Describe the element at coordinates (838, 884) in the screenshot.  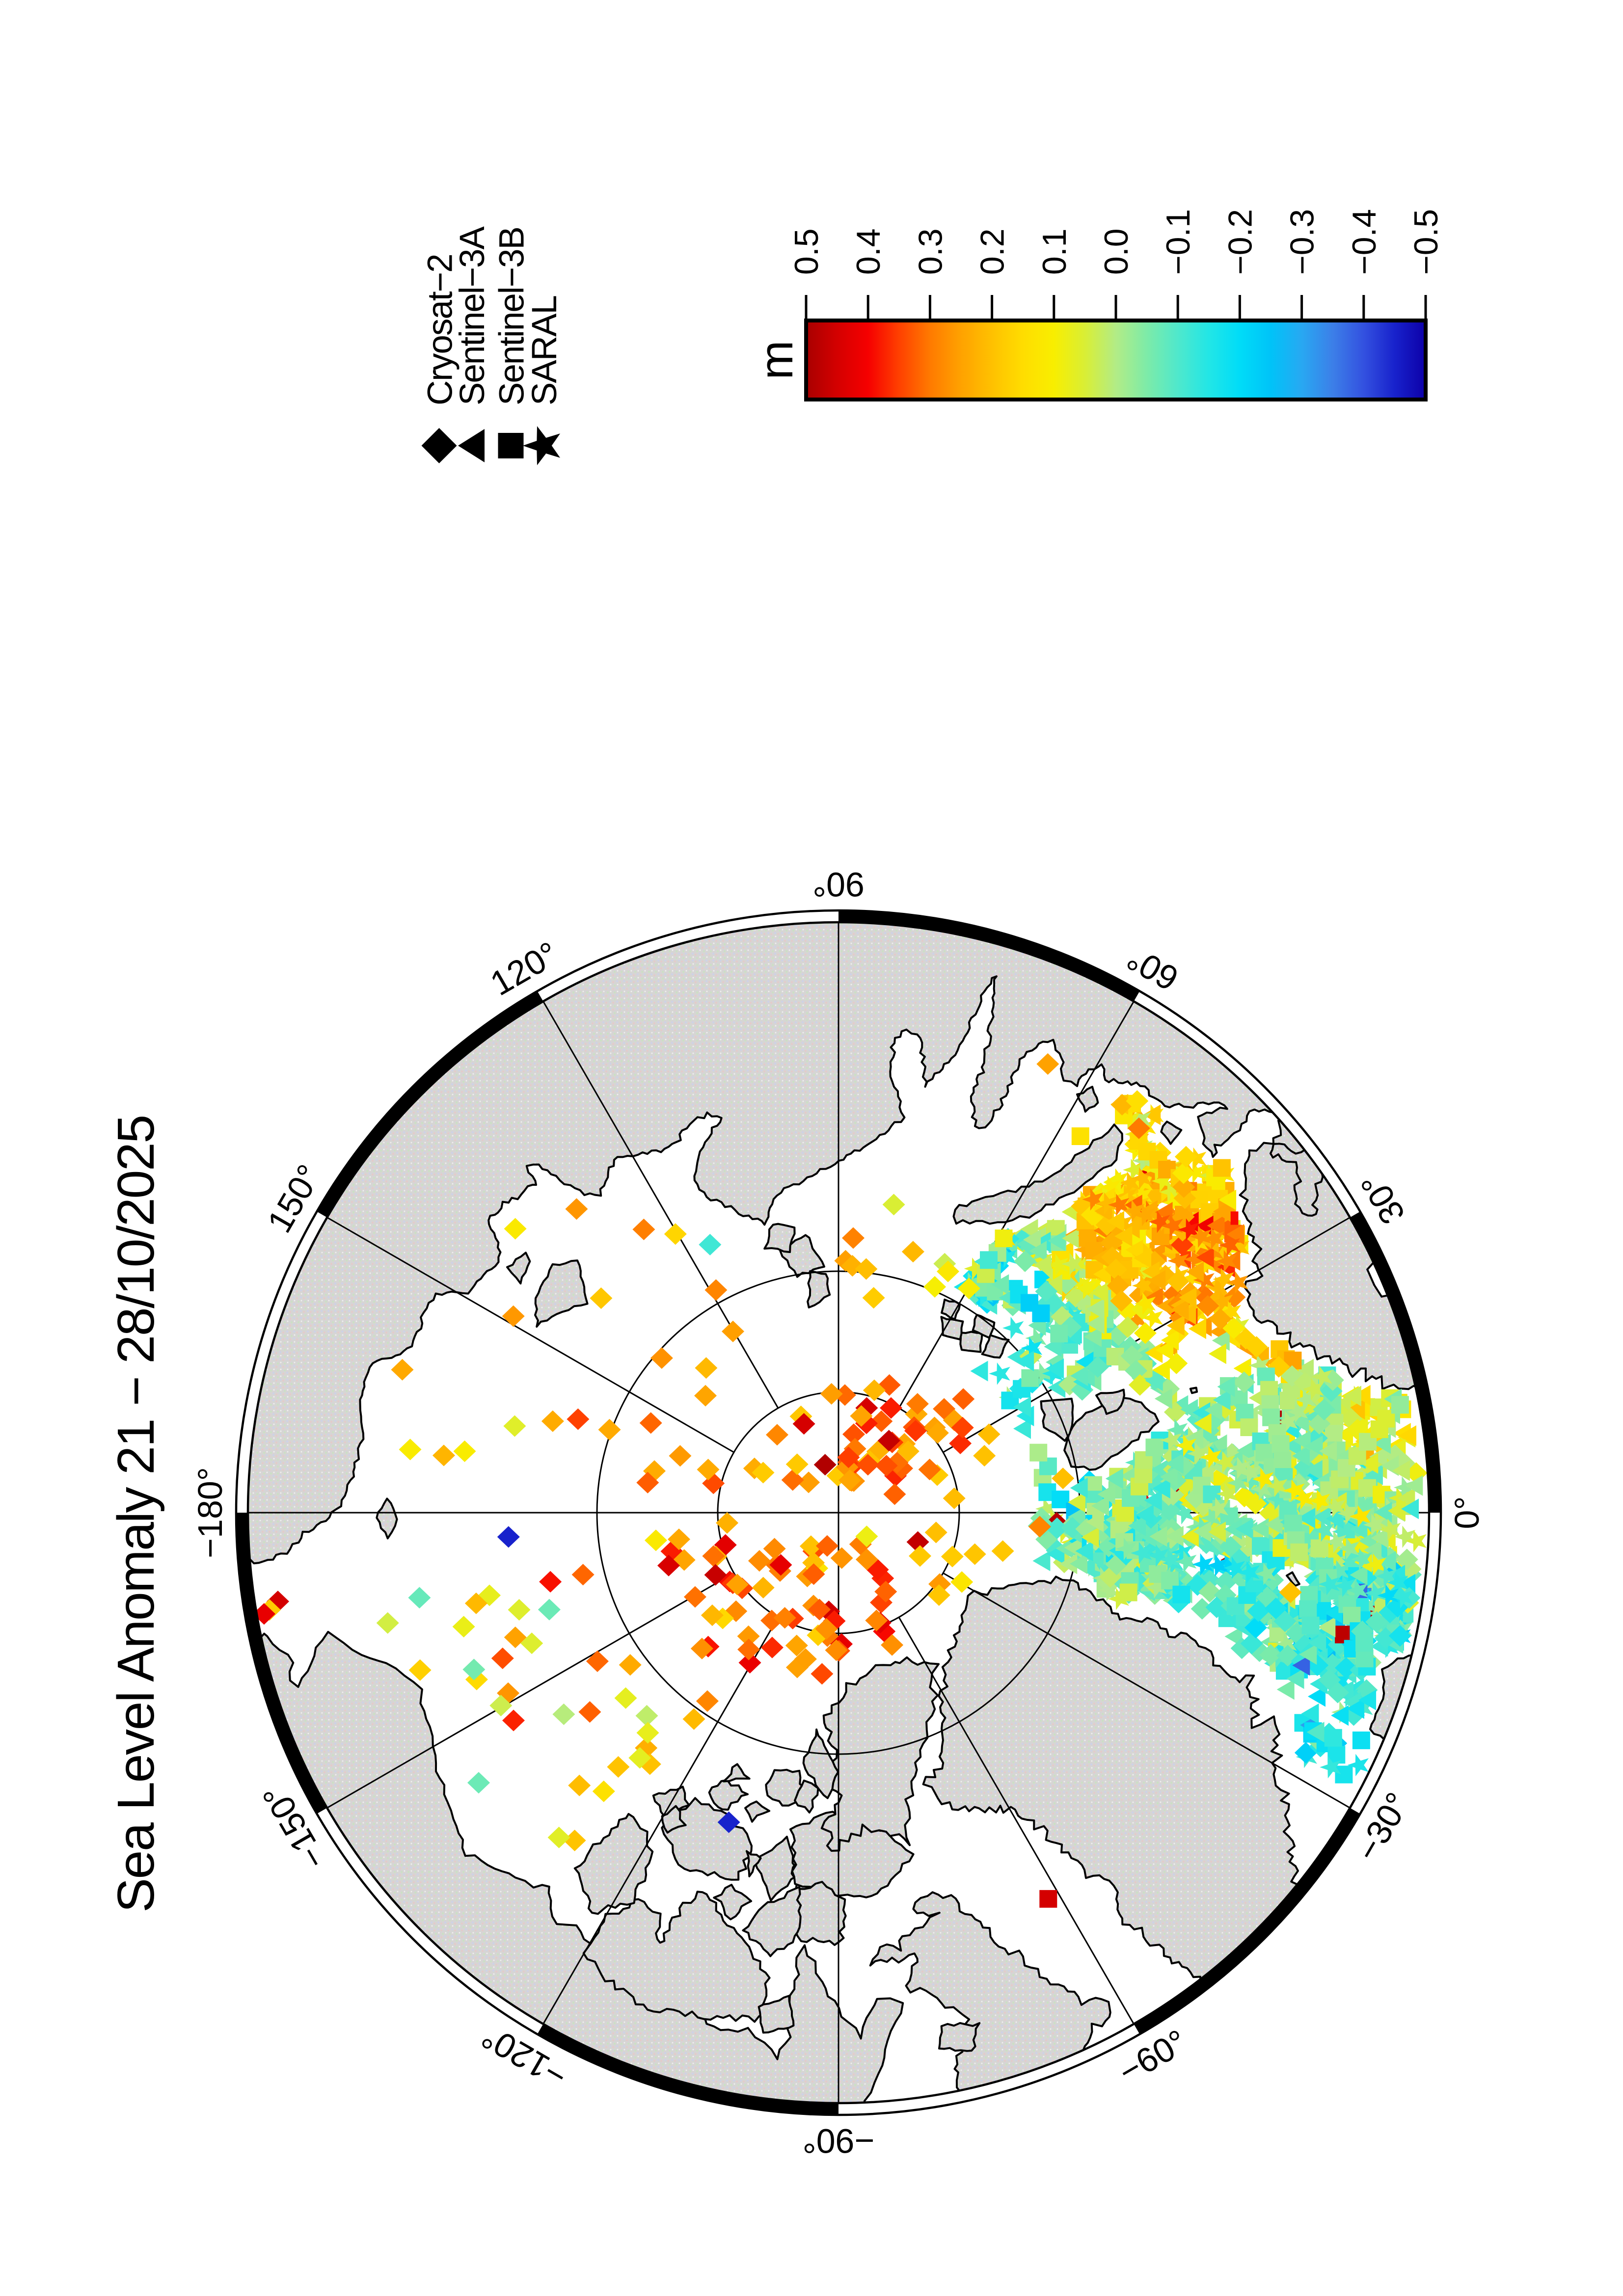
I see `svg-text: 90°` at that location.